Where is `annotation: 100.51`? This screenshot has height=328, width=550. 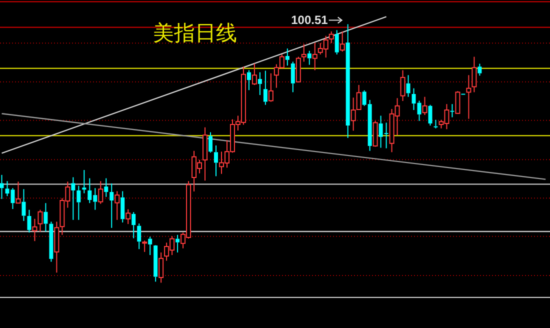 annotation: 100.51 is located at coordinates (309, 20).